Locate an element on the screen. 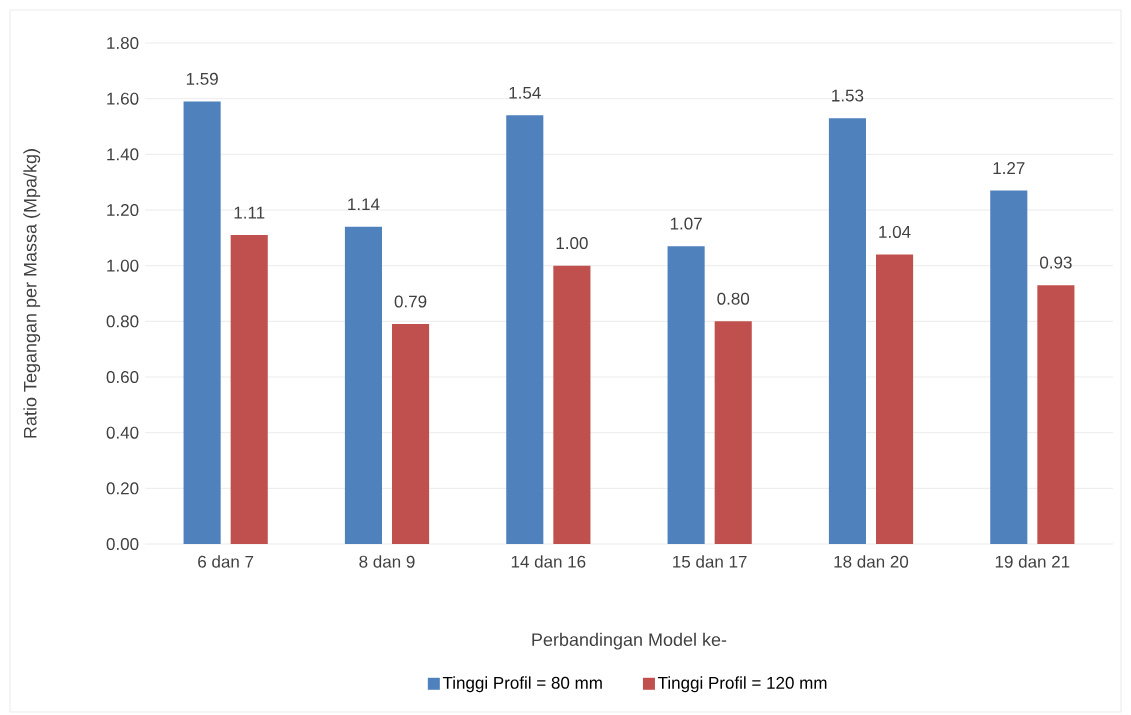 The height and width of the screenshot is (715, 1131). y-tick-label: 0.20 is located at coordinates (122, 488).